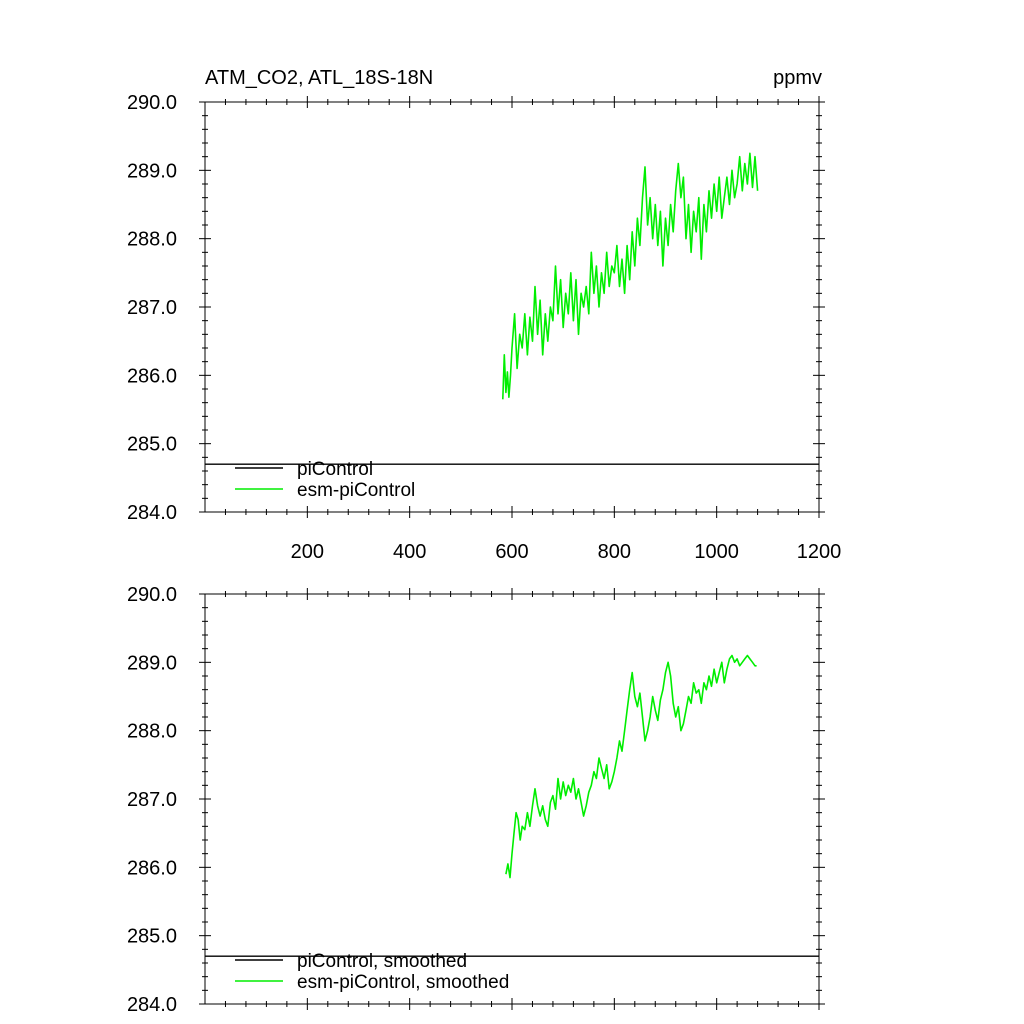  Describe the element at coordinates (382, 961) in the screenshot. I see `legend-label: piControl, smoothed` at that location.